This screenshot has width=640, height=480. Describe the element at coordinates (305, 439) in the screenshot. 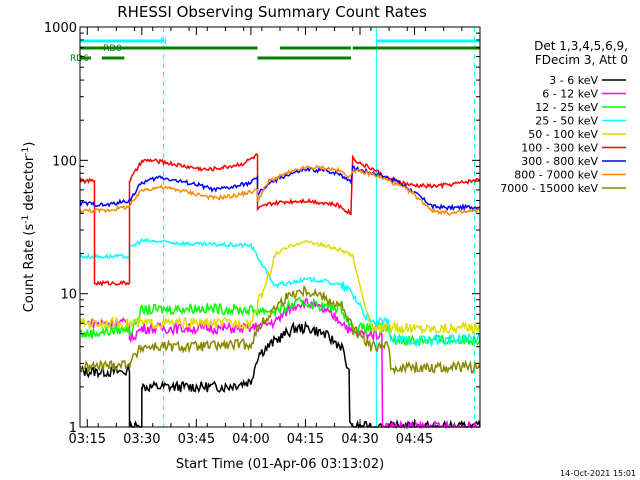

I see `x-tick-label-4: 04:15` at that location.